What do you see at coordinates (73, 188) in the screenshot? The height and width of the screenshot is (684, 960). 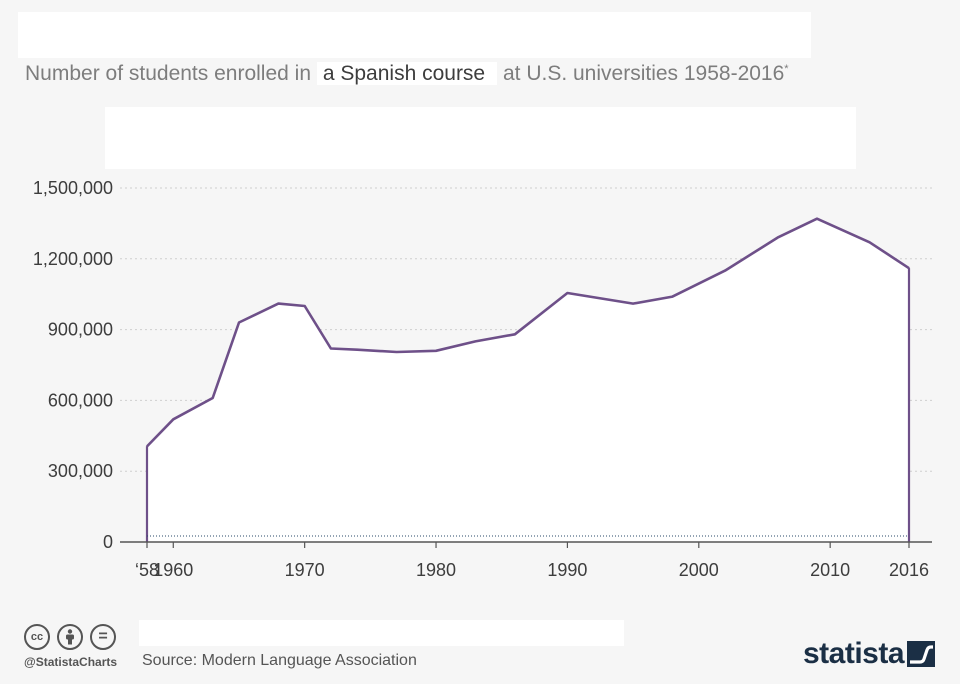 I see `y-tick-label: 1,500,000` at bounding box center [73, 188].